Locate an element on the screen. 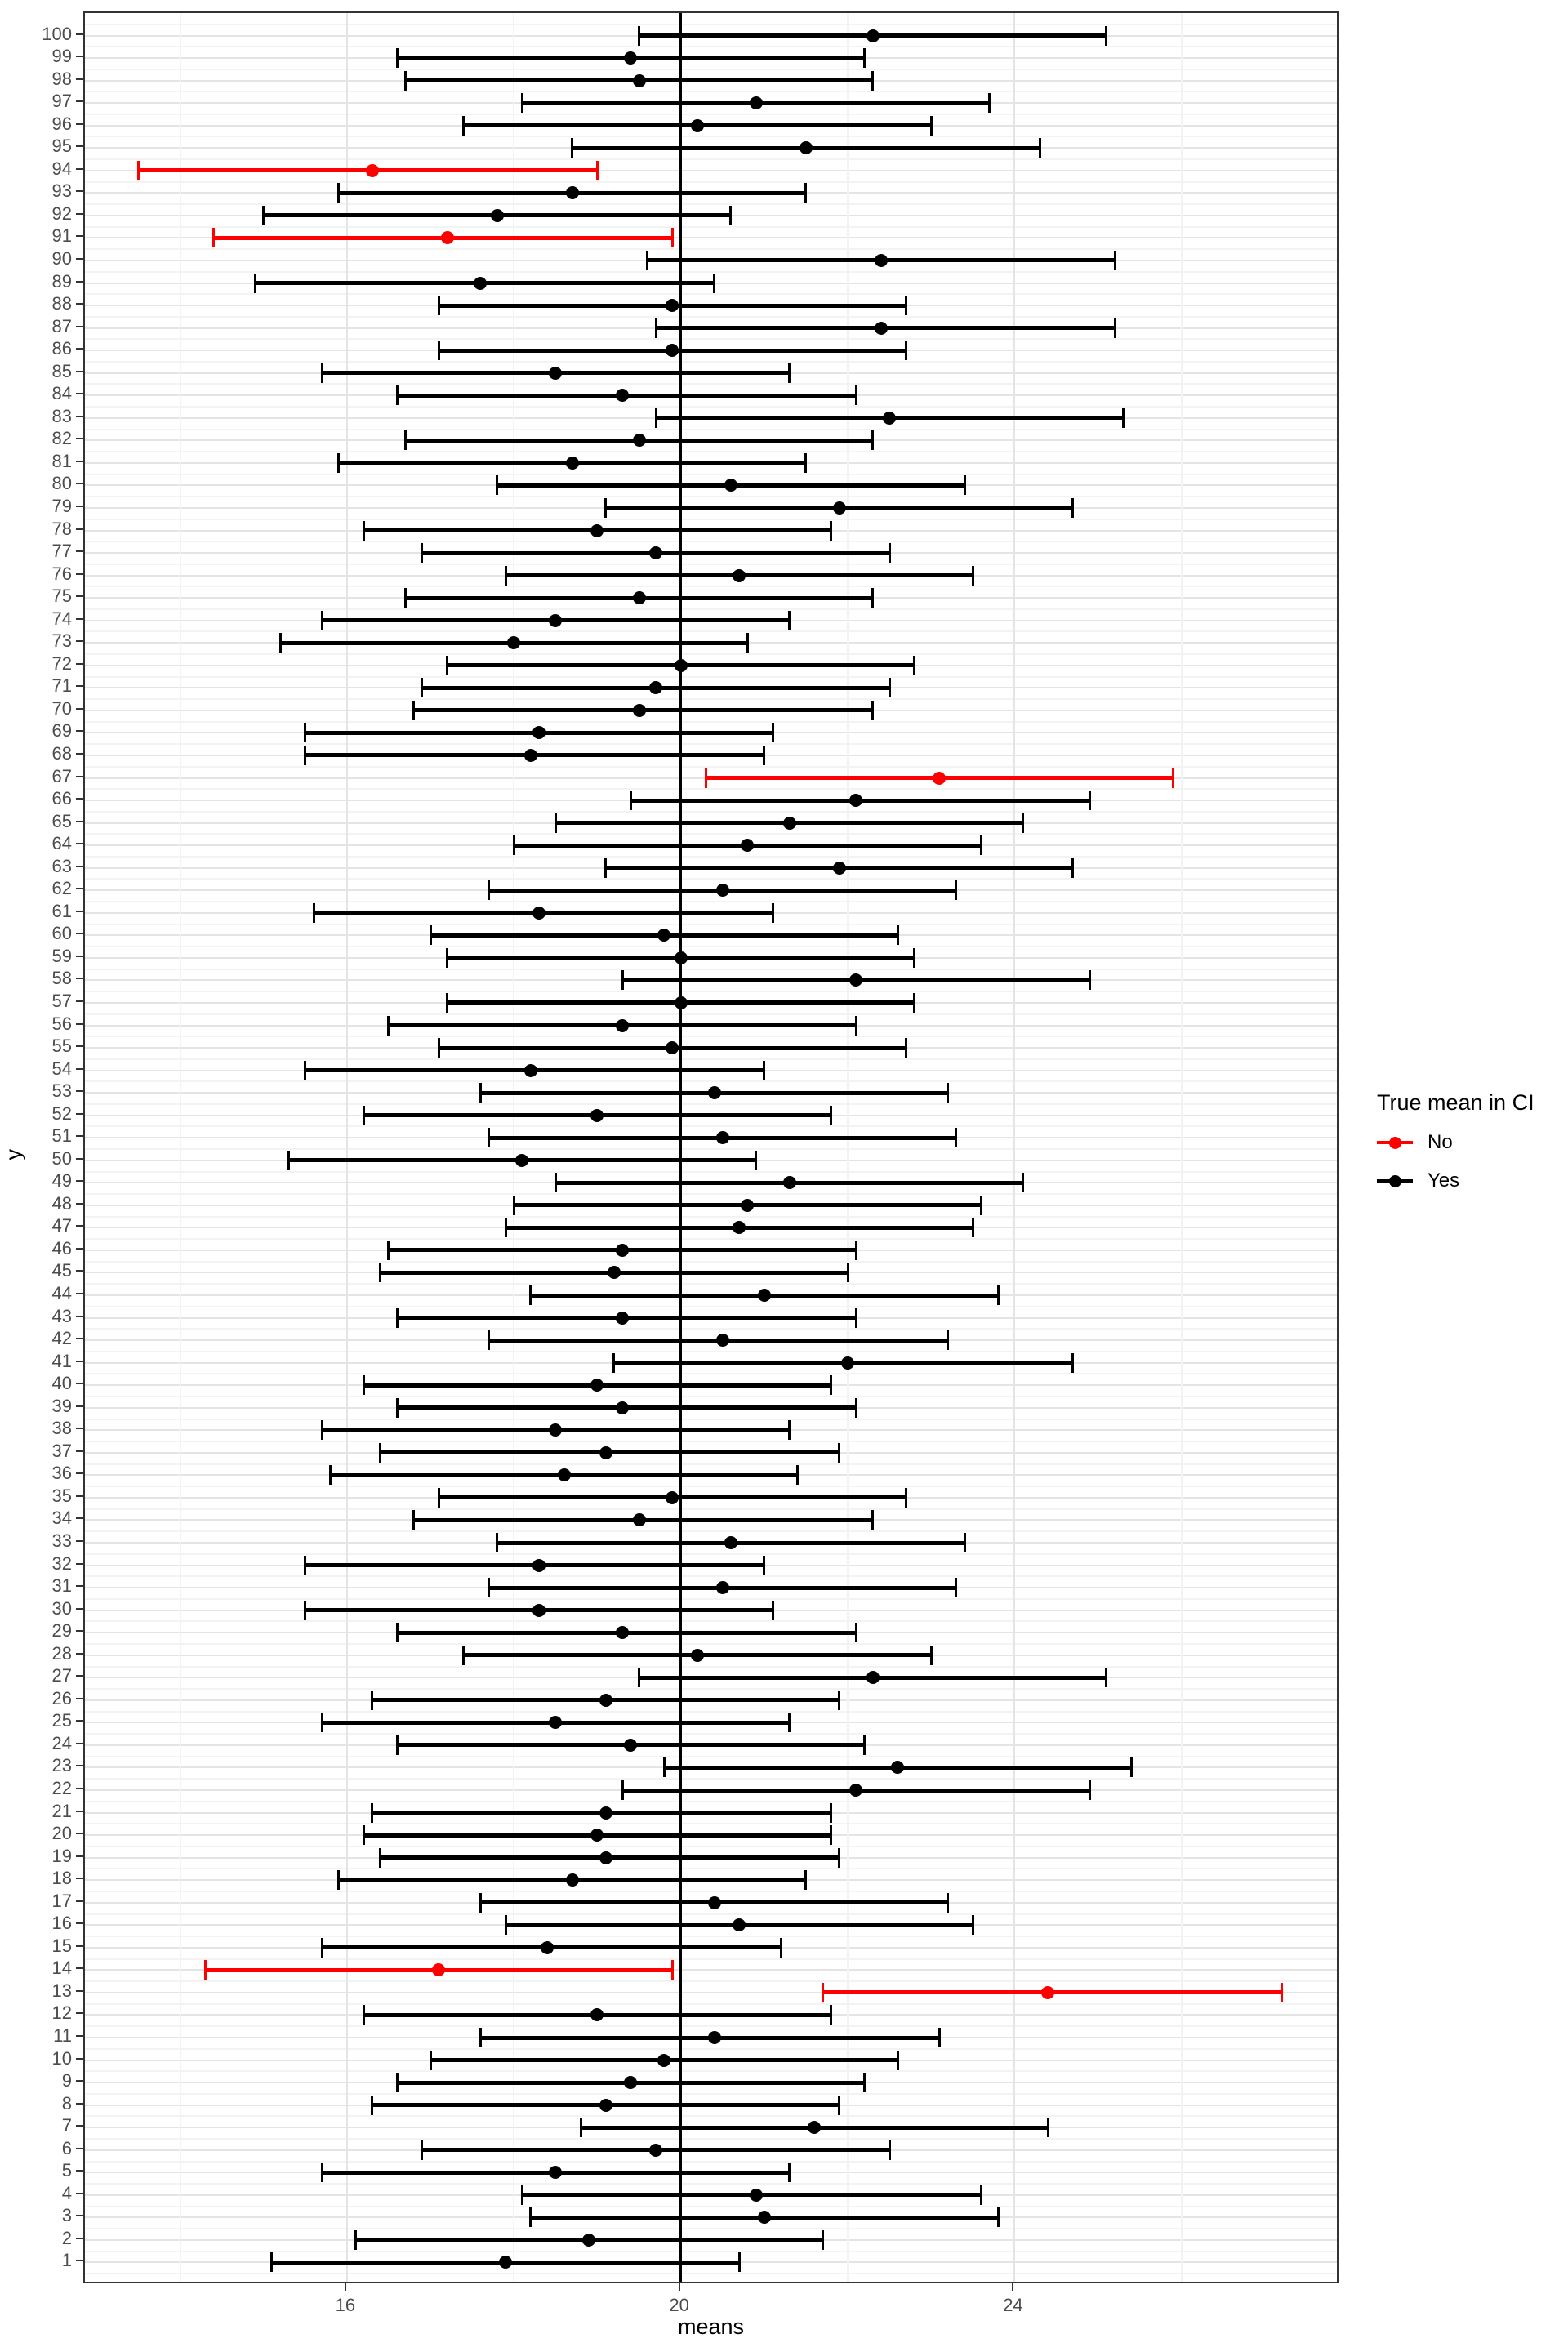 This screenshot has width=1568, height=2352. y-tick-label: 15 is located at coordinates (61, 1945).